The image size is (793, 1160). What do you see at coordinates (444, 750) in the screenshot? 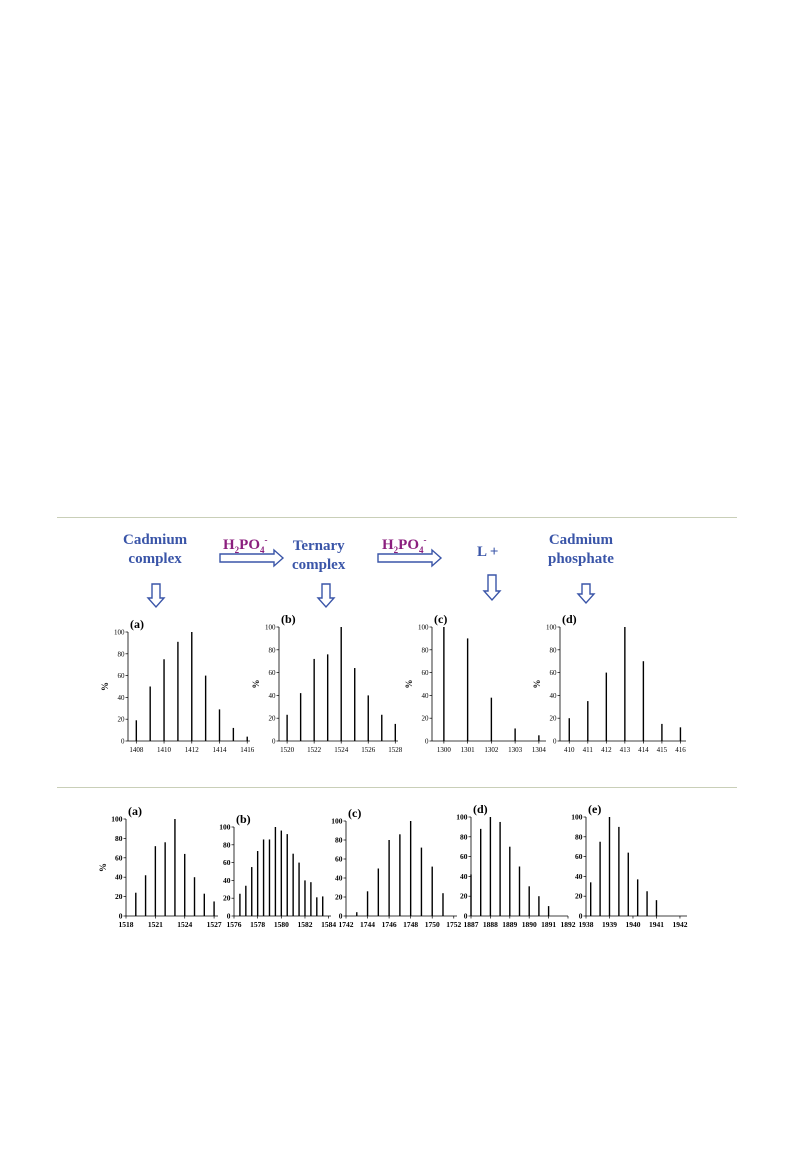
I see `x-tick-label: 1300` at bounding box center [444, 750].